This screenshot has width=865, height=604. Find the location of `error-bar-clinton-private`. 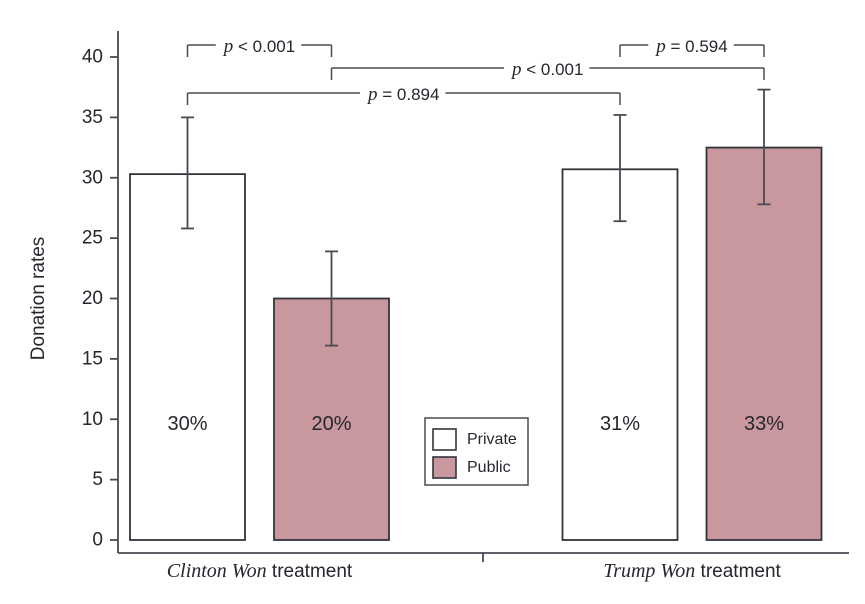

error-bar-clinton-private is located at coordinates (187, 173).